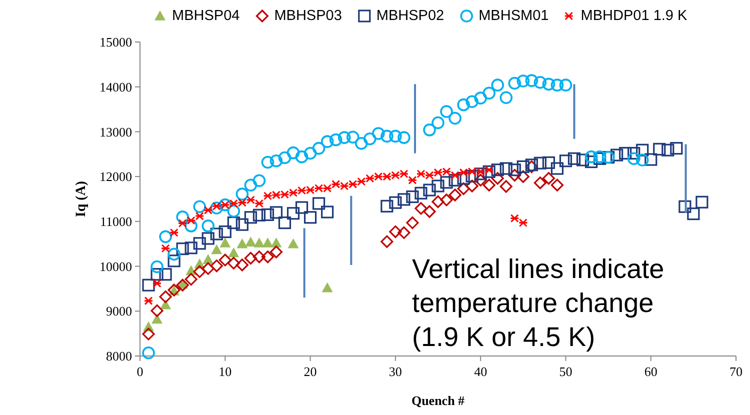  What do you see at coordinates (119, 311) in the screenshot?
I see `y-tick-label: 9000` at bounding box center [119, 311].